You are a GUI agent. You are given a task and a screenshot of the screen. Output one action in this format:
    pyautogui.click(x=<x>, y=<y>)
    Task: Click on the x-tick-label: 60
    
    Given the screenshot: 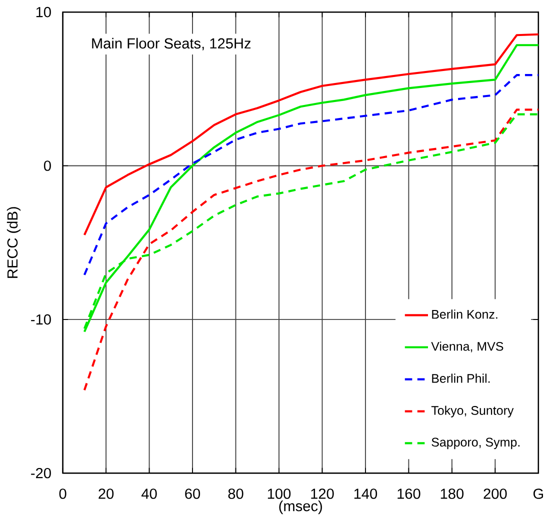 What is the action you would take?
    pyautogui.click(x=192, y=493)
    